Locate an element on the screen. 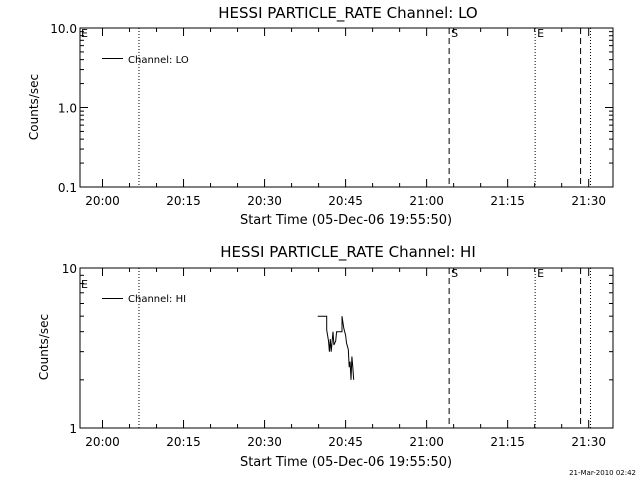 The height and width of the screenshot is (480, 640). y-tick-label: 10.0 is located at coordinates (63, 29).